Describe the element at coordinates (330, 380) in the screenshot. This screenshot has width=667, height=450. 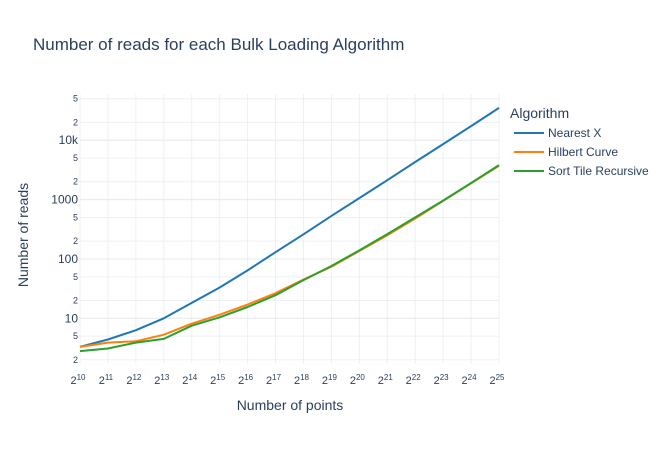
I see `x-tick-label: 219` at that location.